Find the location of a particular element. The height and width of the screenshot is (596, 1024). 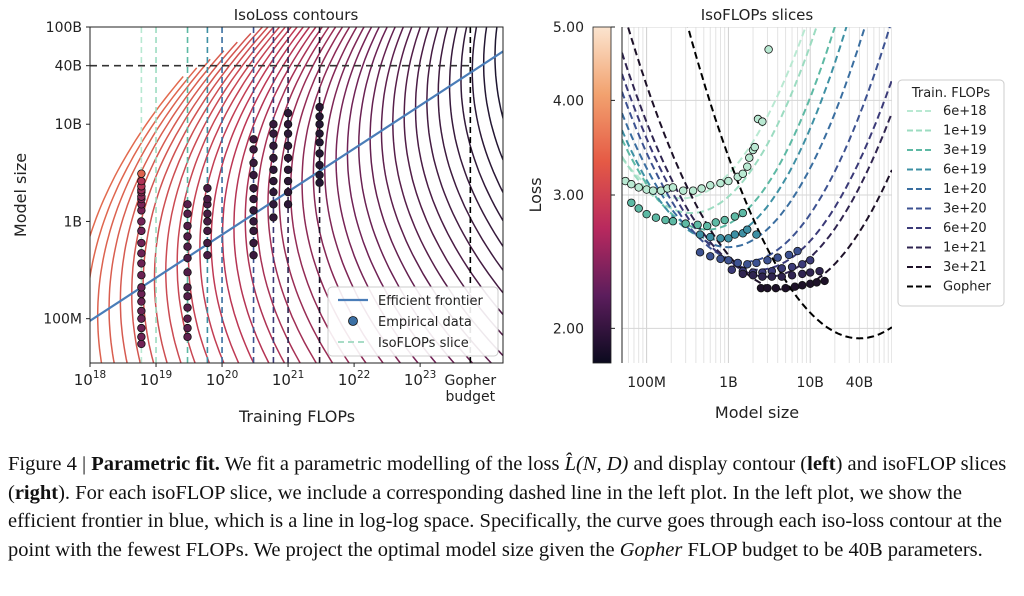

gopher-tick-label: Gopher is located at coordinates (471, 381).